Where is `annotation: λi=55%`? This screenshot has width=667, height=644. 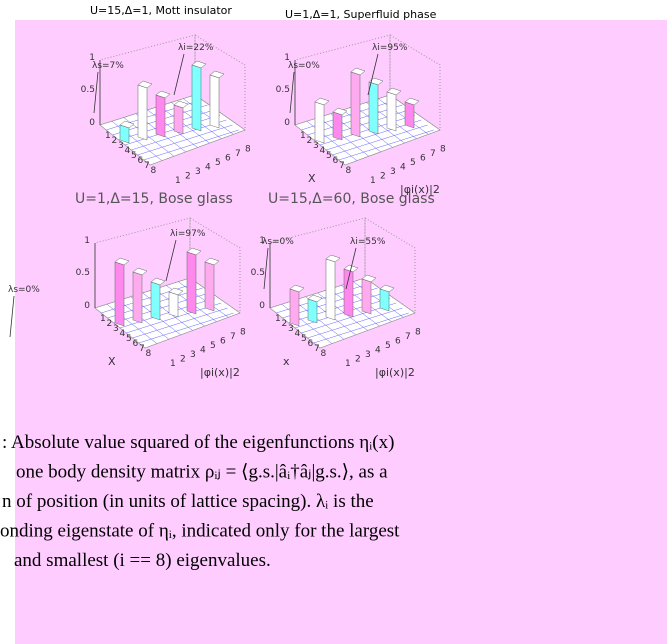 annotation: λi=55% is located at coordinates (368, 242).